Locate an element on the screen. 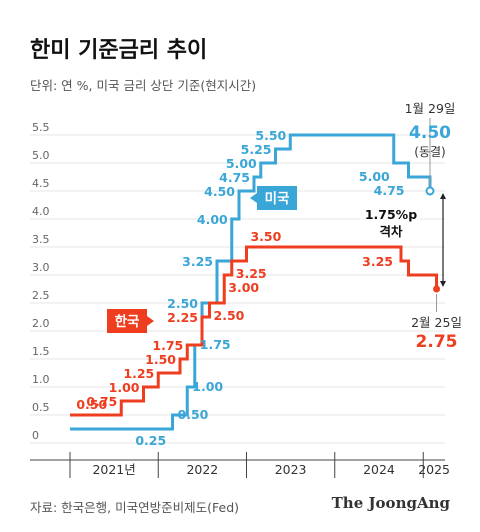 The height and width of the screenshot is (532, 480). us-badge-label: 미국 is located at coordinates (277, 199).